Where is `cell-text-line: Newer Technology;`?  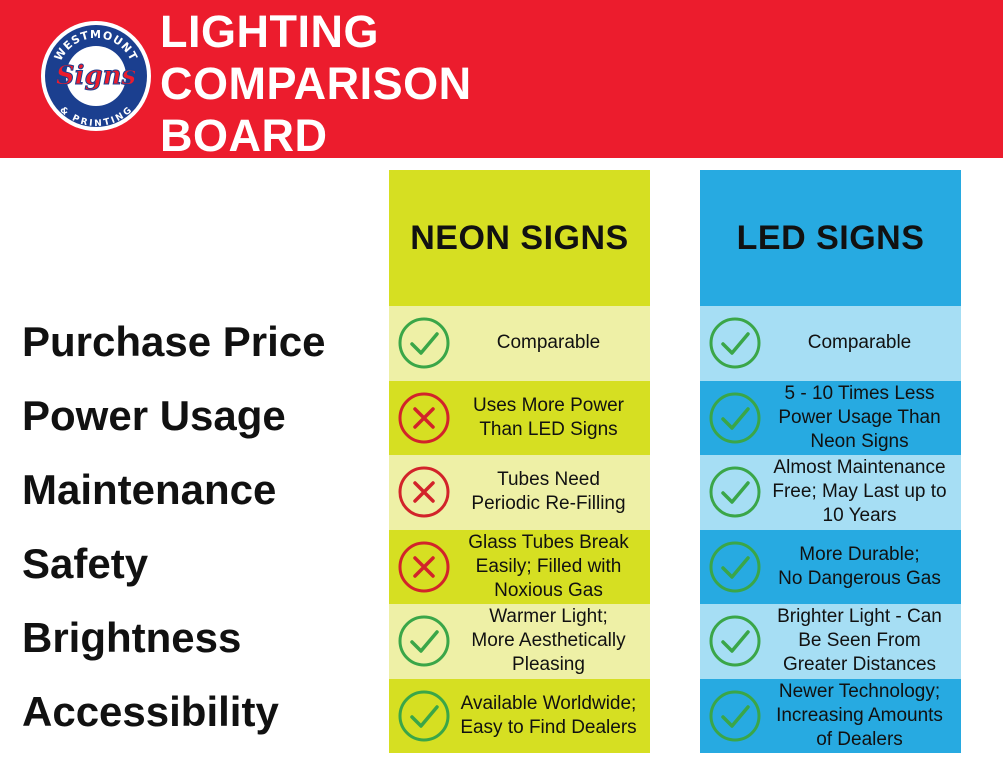
cell-text-line: Newer Technology; is located at coordinates (859, 691).